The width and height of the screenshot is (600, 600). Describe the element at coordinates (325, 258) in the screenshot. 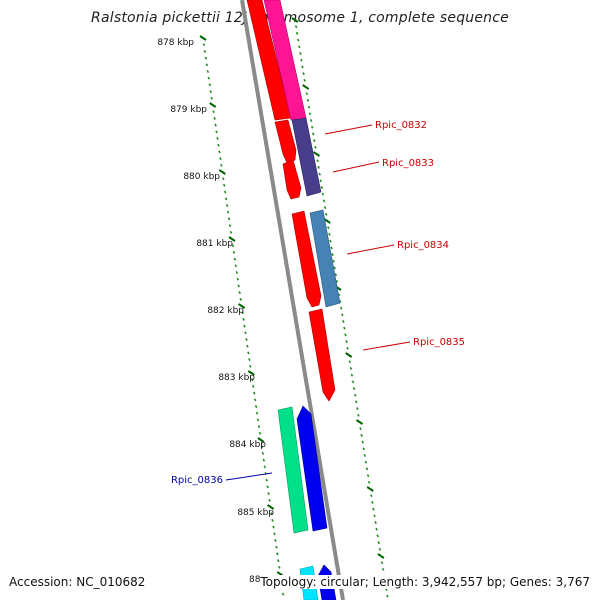

I see `gene-arrow-steel` at that location.